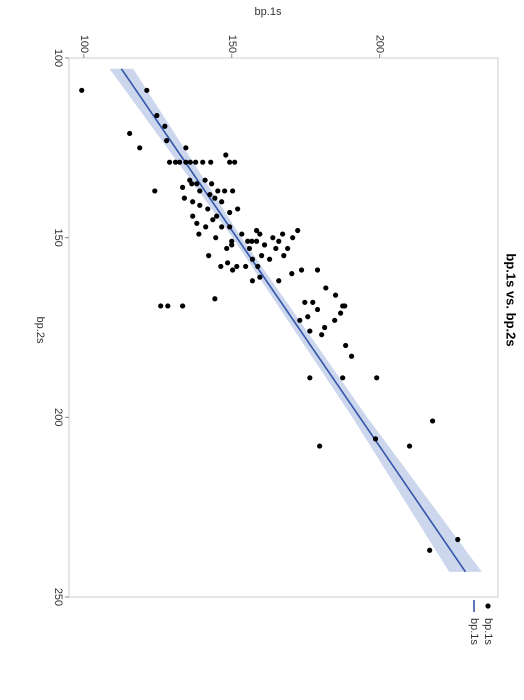 This screenshot has width=524, height=700. What do you see at coordinates (58, 237) in the screenshot?
I see `x-tick-label: 150` at bounding box center [58, 237].